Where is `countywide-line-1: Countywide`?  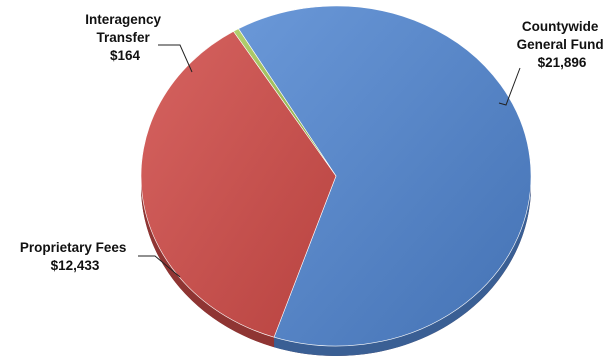
countywide-line-1: Countywide is located at coordinates (560, 26).